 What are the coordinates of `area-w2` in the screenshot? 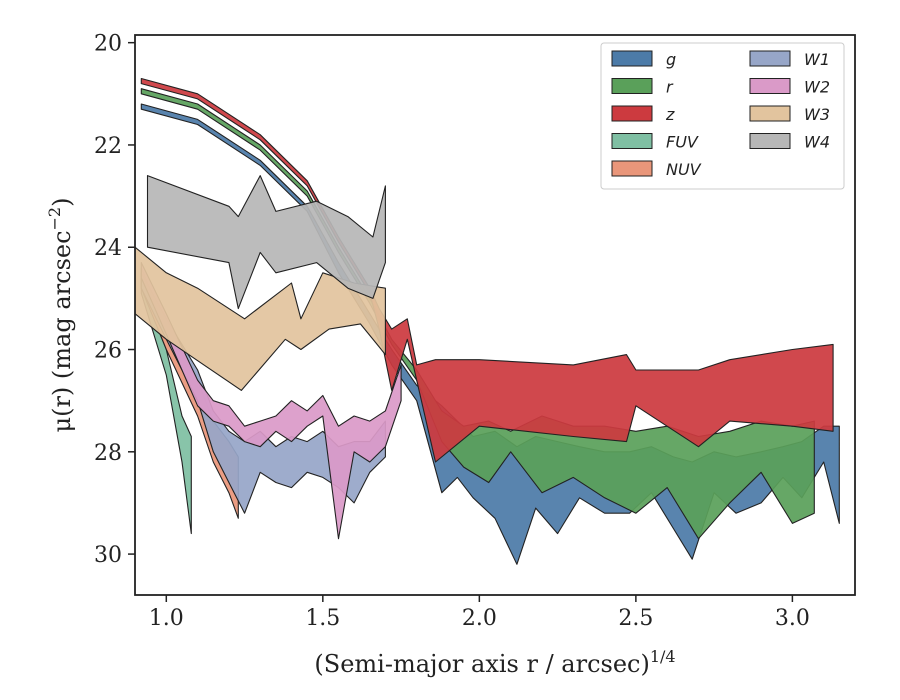 It's located at (271, 401).